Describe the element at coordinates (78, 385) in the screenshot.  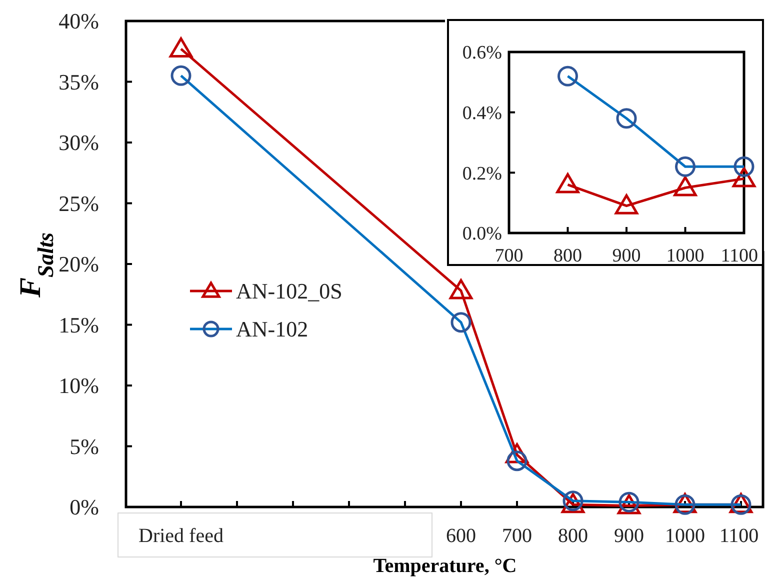
I see `y-tick-label: 10%` at that location.